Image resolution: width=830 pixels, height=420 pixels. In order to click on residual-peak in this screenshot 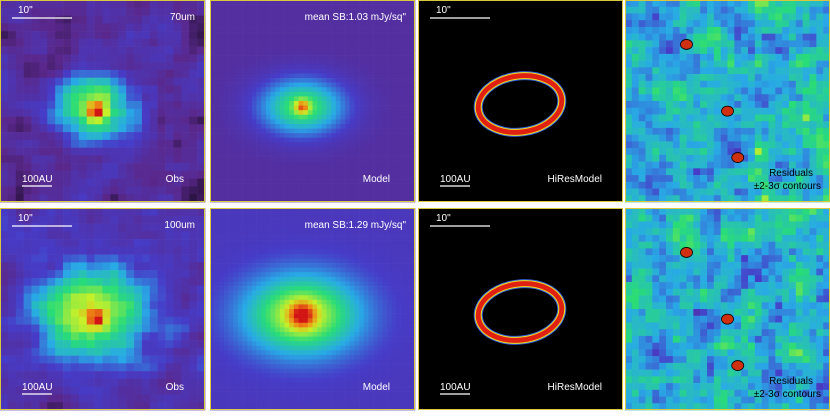, I will do `click(738, 158)`.